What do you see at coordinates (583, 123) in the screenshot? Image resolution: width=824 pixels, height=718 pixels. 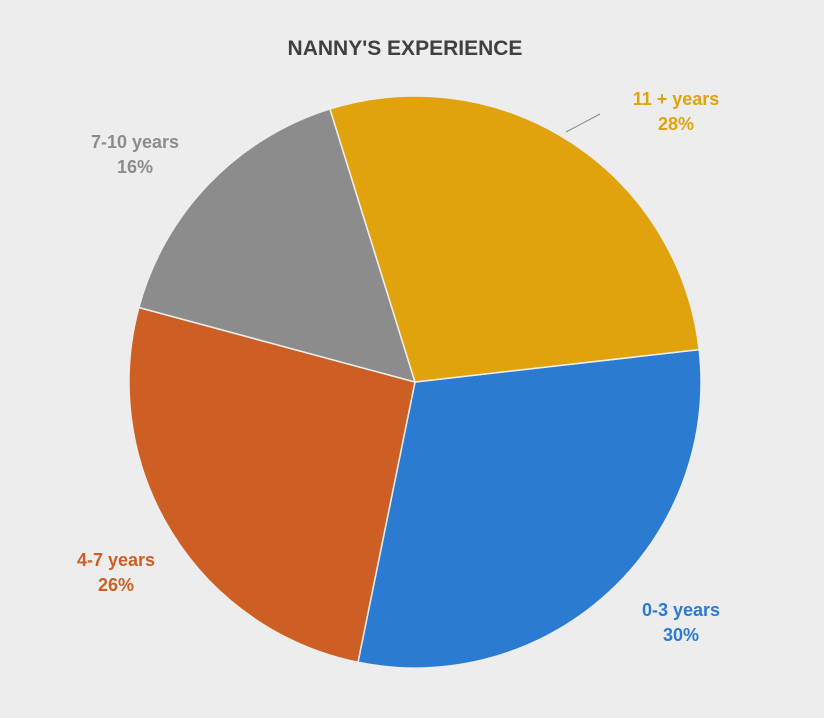 I see `leader-line` at bounding box center [583, 123].